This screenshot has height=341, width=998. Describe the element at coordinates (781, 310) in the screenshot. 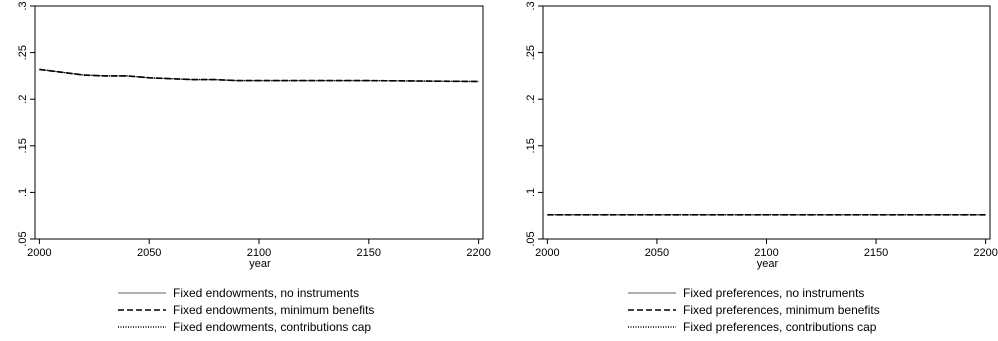

I see `legend-label: Fixed preferences, minimum benefits` at that location.